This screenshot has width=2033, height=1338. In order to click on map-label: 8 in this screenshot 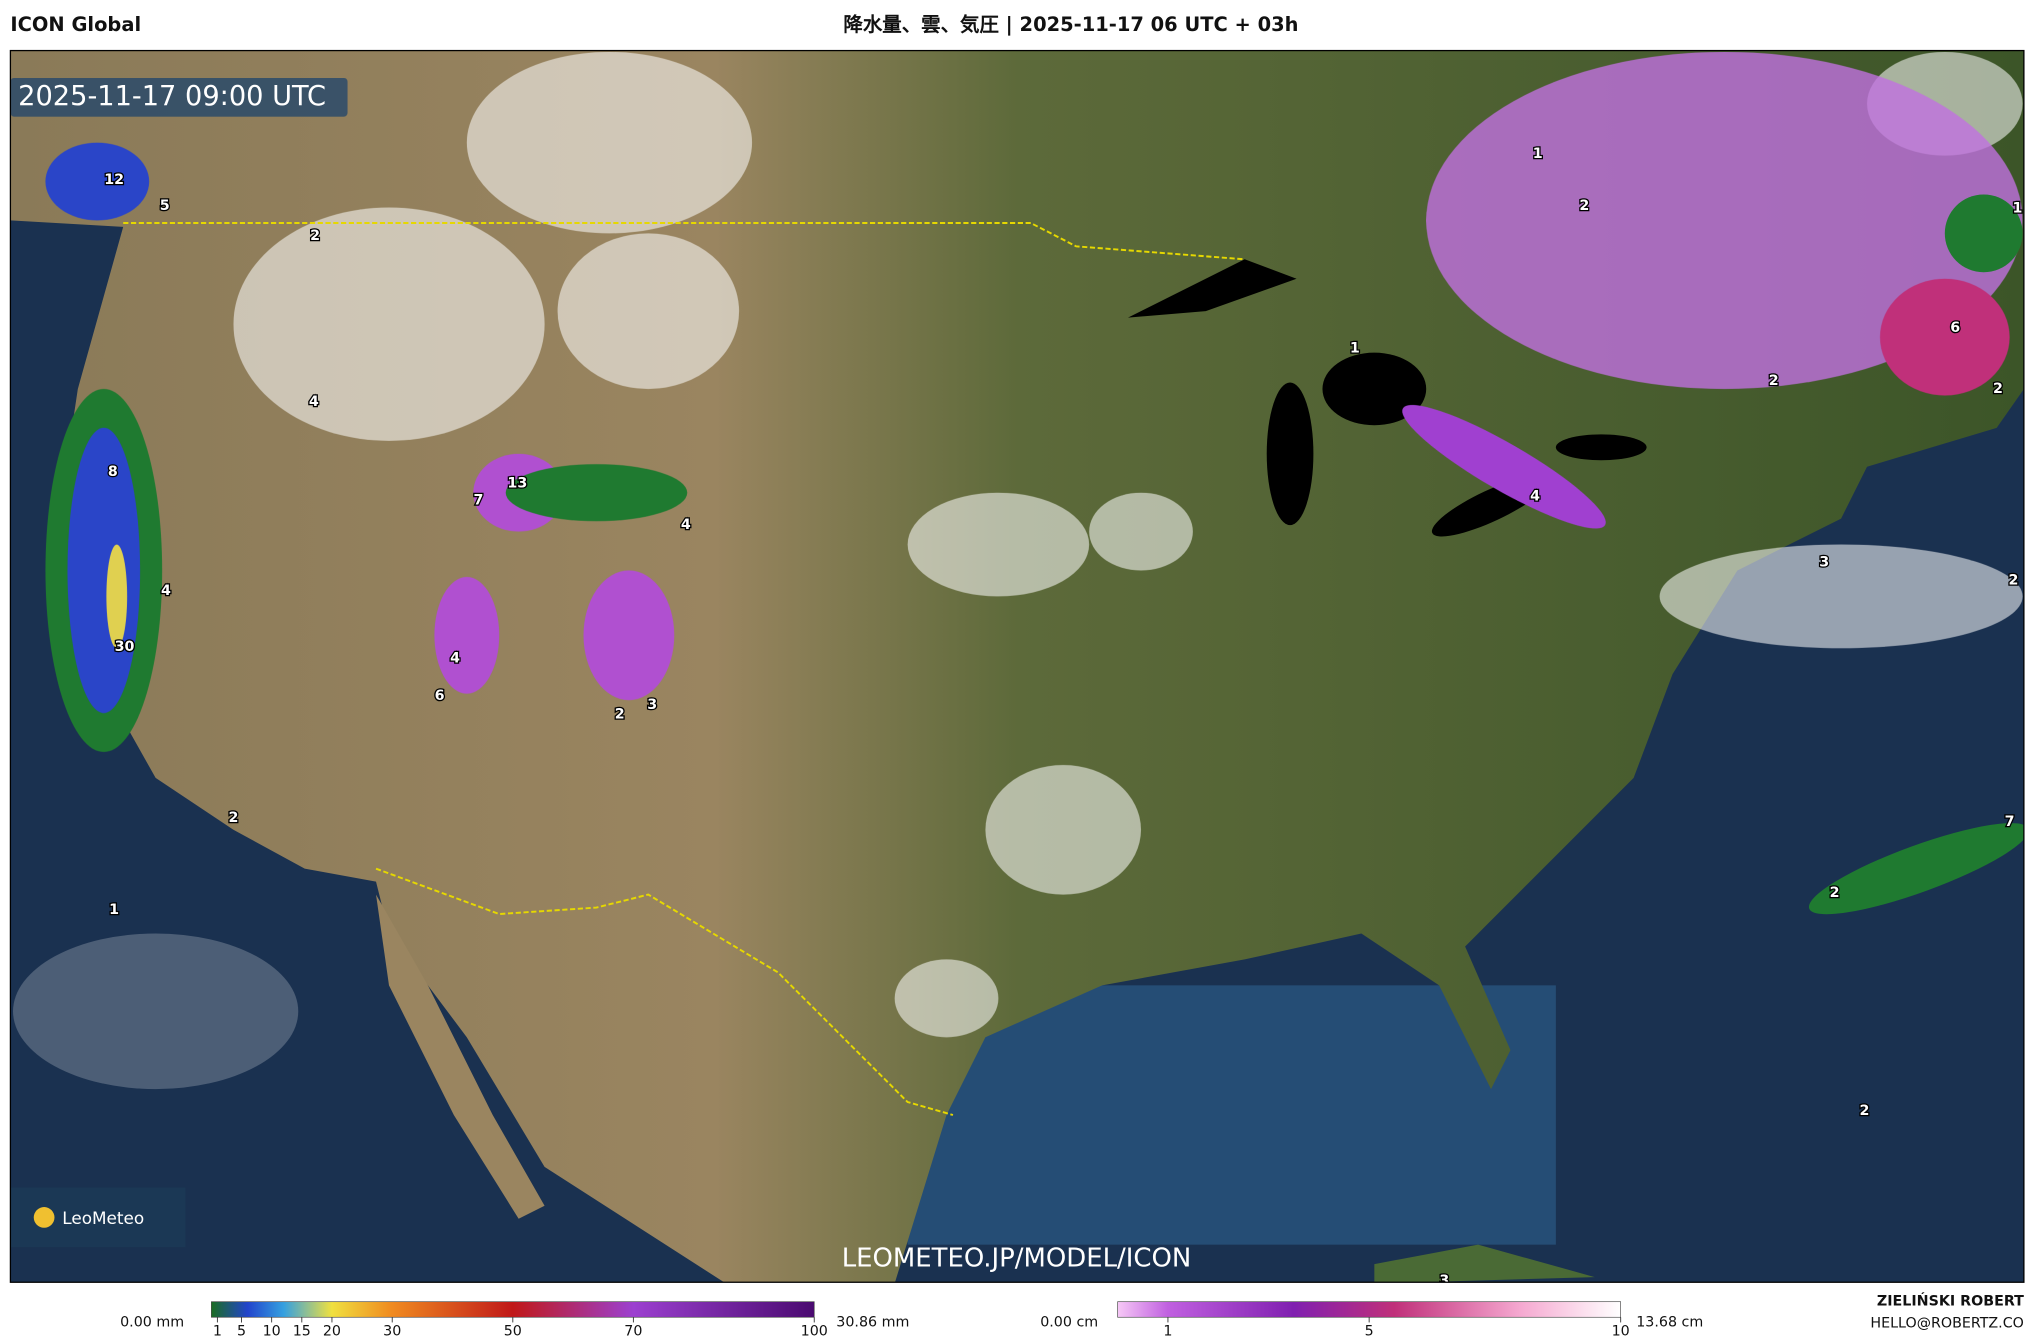, I will do `click(113, 472)`.